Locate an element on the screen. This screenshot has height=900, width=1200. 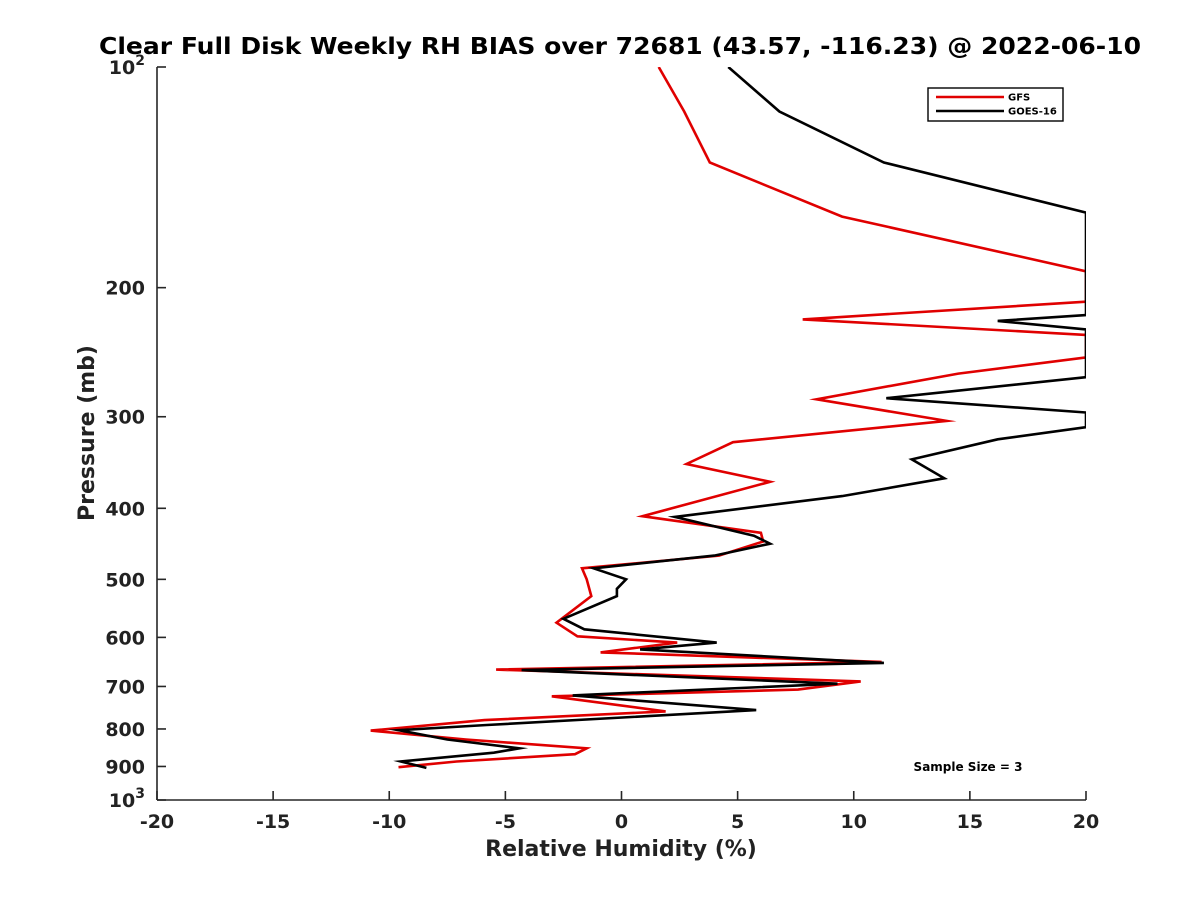
y-axis-label: Pressure (mb) is located at coordinates (87, 433).